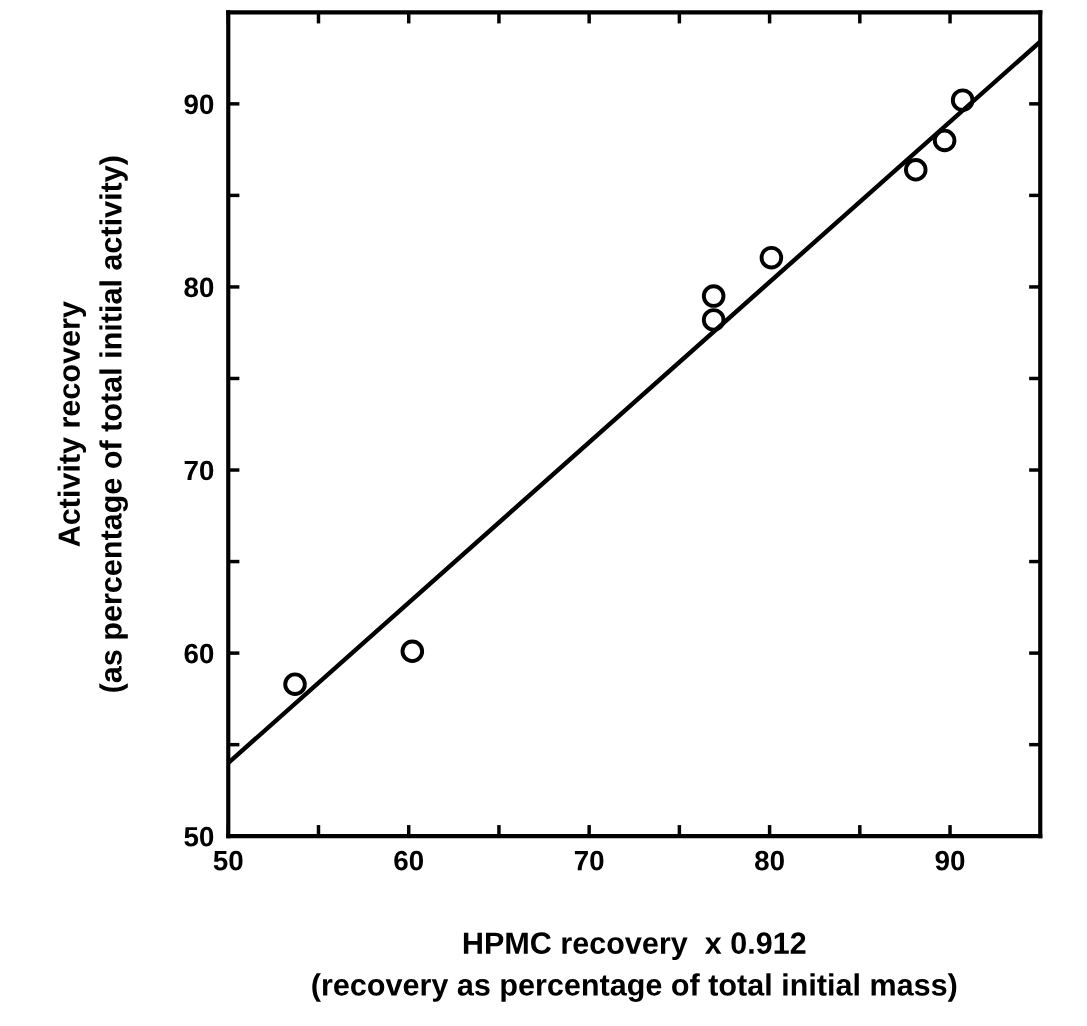 The height and width of the screenshot is (1026, 1087). What do you see at coordinates (228, 860) in the screenshot?
I see `x-tick-label: 50` at bounding box center [228, 860].